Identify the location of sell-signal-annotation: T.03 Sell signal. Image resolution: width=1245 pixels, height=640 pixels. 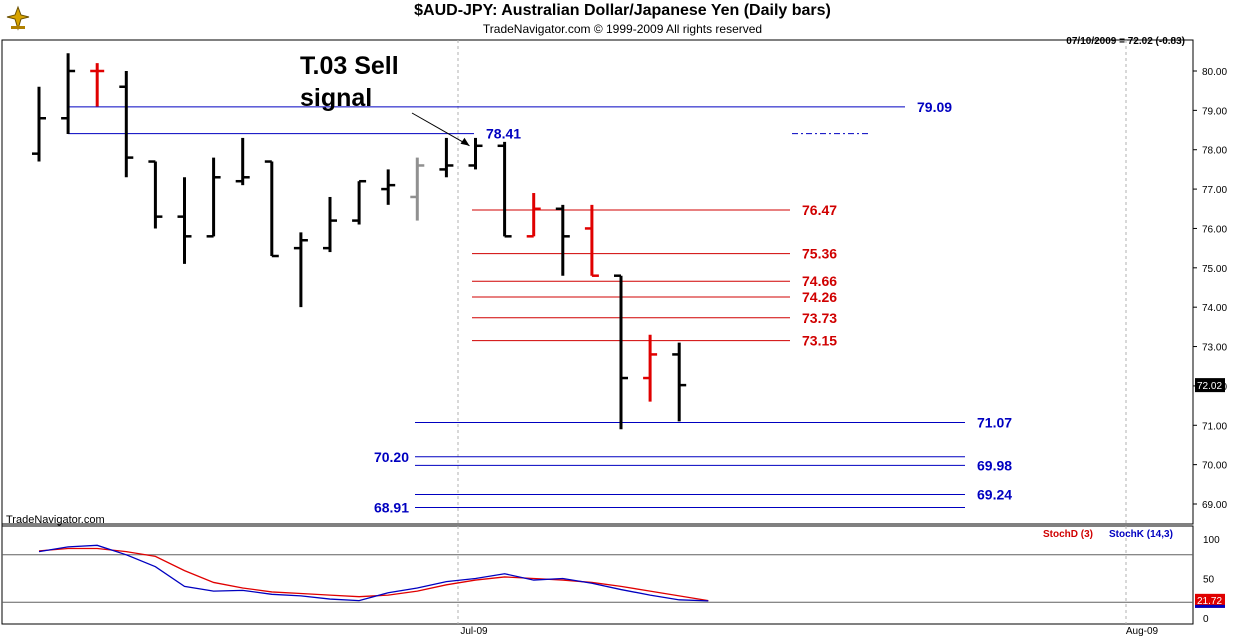
(349, 82).